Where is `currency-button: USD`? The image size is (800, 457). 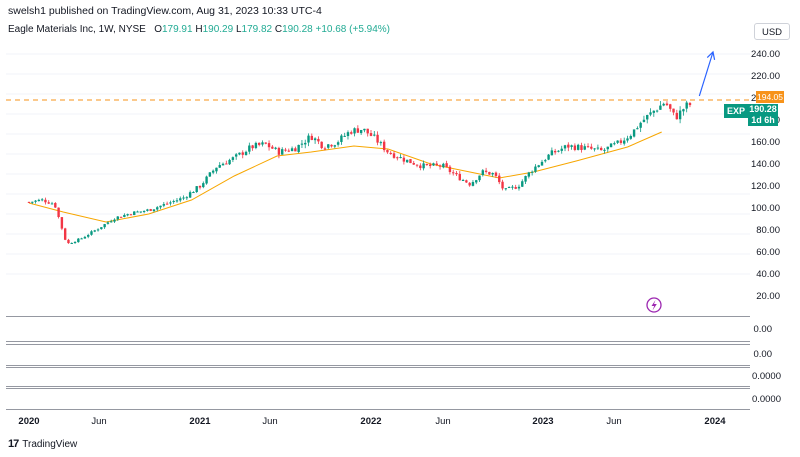 currency-button: USD is located at coordinates (772, 31).